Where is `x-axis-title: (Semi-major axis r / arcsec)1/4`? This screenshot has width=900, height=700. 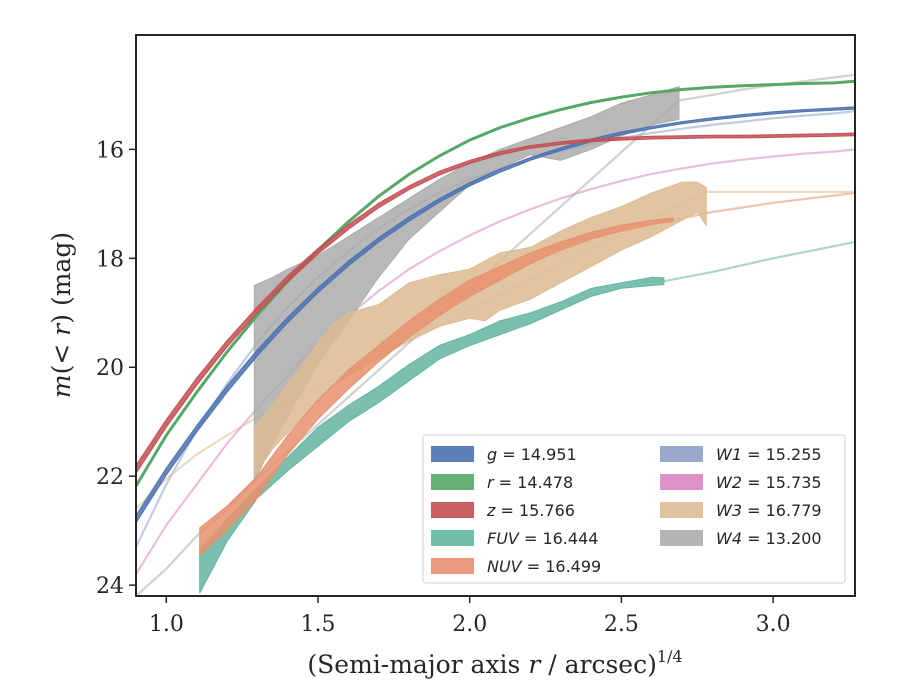 x-axis-title: (Semi-major axis r / arcsec)1/4 is located at coordinates (494, 663).